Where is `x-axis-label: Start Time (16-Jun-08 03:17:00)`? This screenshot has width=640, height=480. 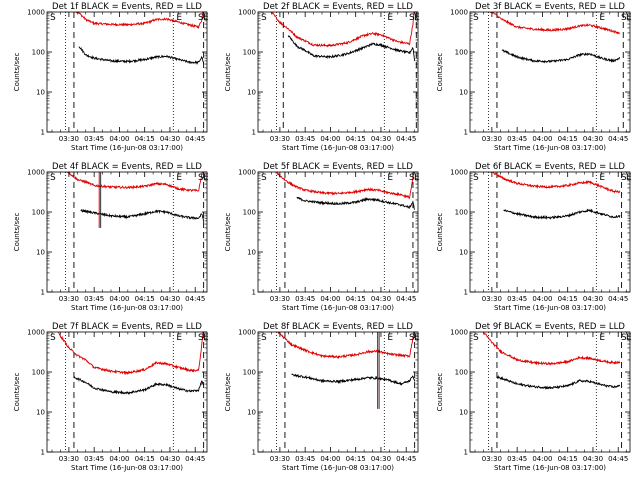
x-axis-label: Start Time (16-Jun-08 03:17:00) is located at coordinates (127, 308).